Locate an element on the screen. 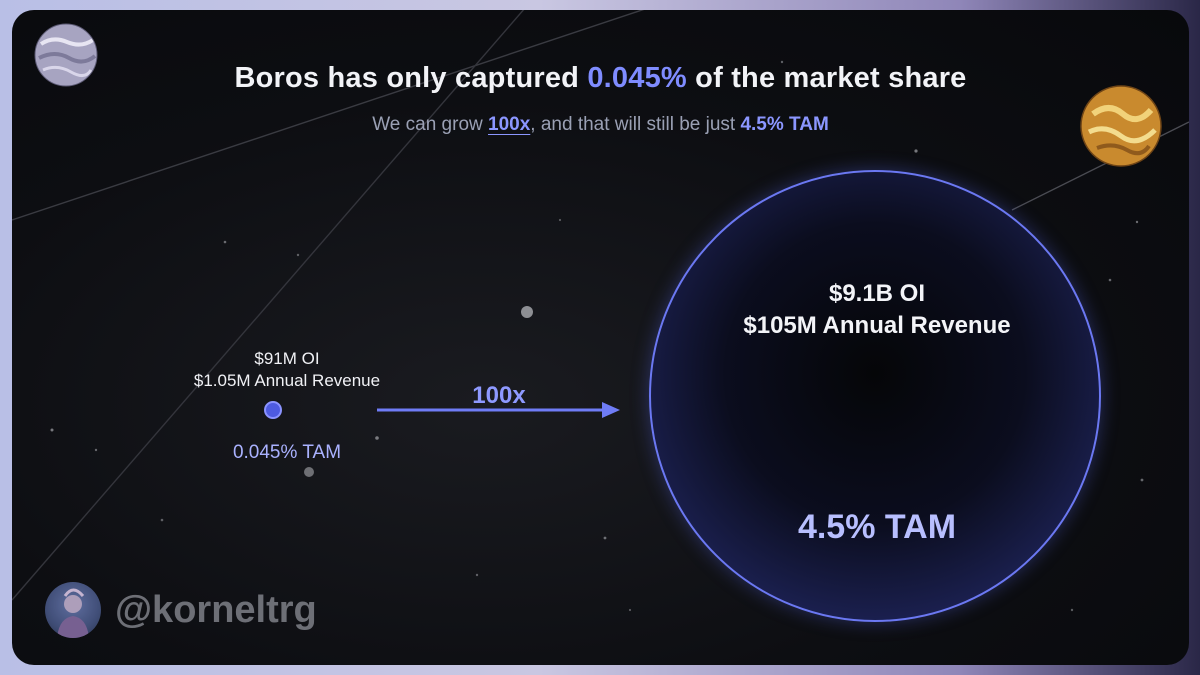 The image size is (1200, 675). subheadline-prefix: We can grow is located at coordinates (430, 124).